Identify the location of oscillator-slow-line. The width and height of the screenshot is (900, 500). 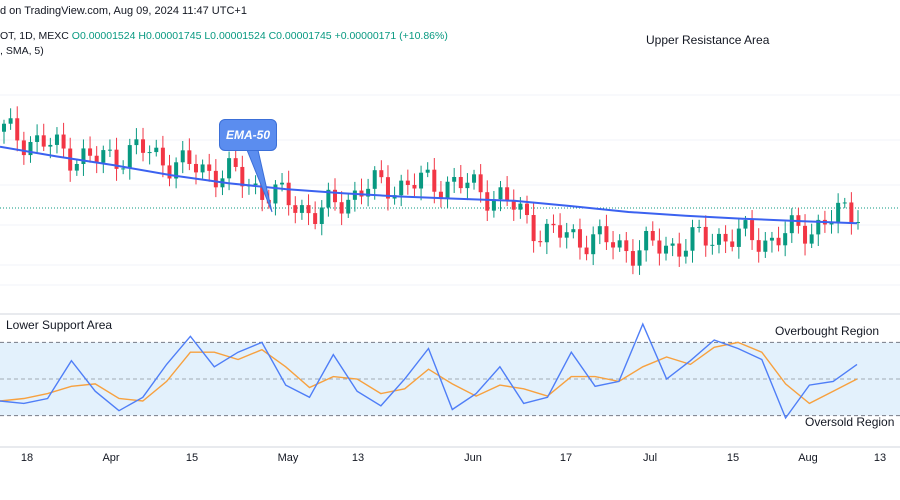
(429, 373).